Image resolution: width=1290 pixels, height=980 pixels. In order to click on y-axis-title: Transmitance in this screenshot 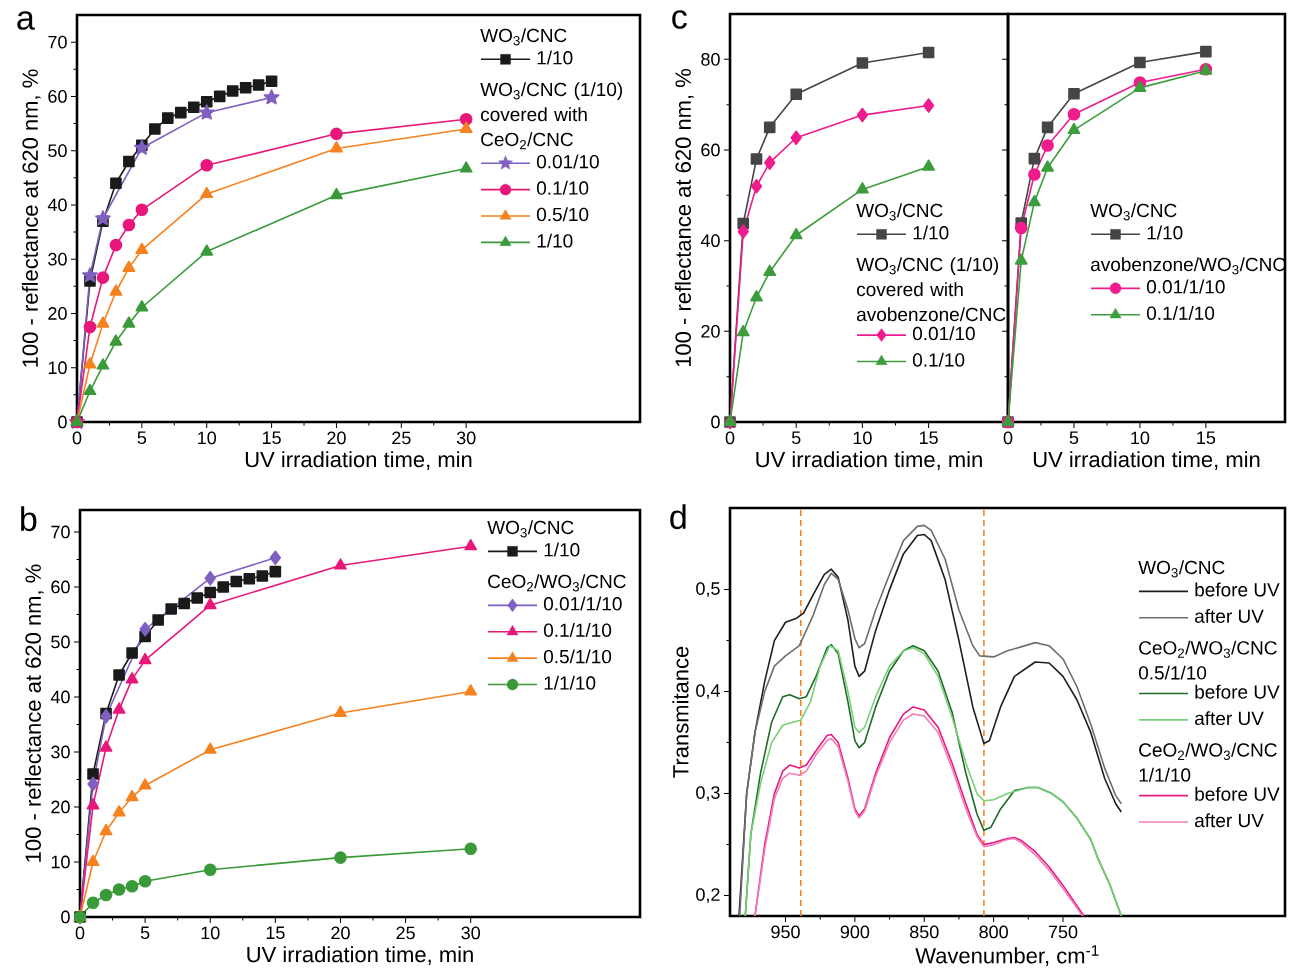, I will do `click(680, 712)`.